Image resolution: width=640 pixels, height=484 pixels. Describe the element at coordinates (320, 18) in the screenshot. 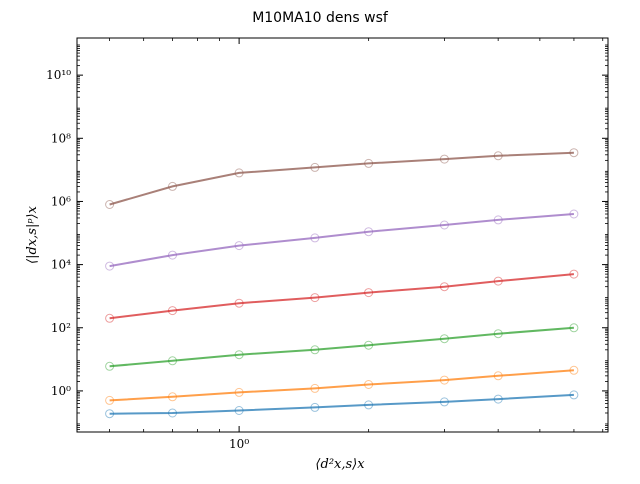

I see `chart-title: M10MA10 dens wsf` at that location.